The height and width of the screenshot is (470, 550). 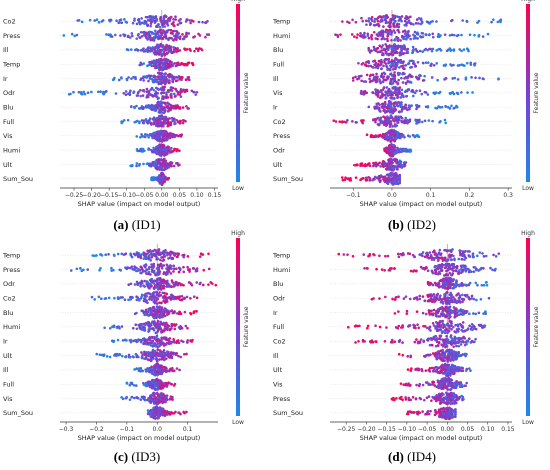 What do you see at coordinates (8, 356) in the screenshot?
I see `feature-label: Ult` at bounding box center [8, 356].